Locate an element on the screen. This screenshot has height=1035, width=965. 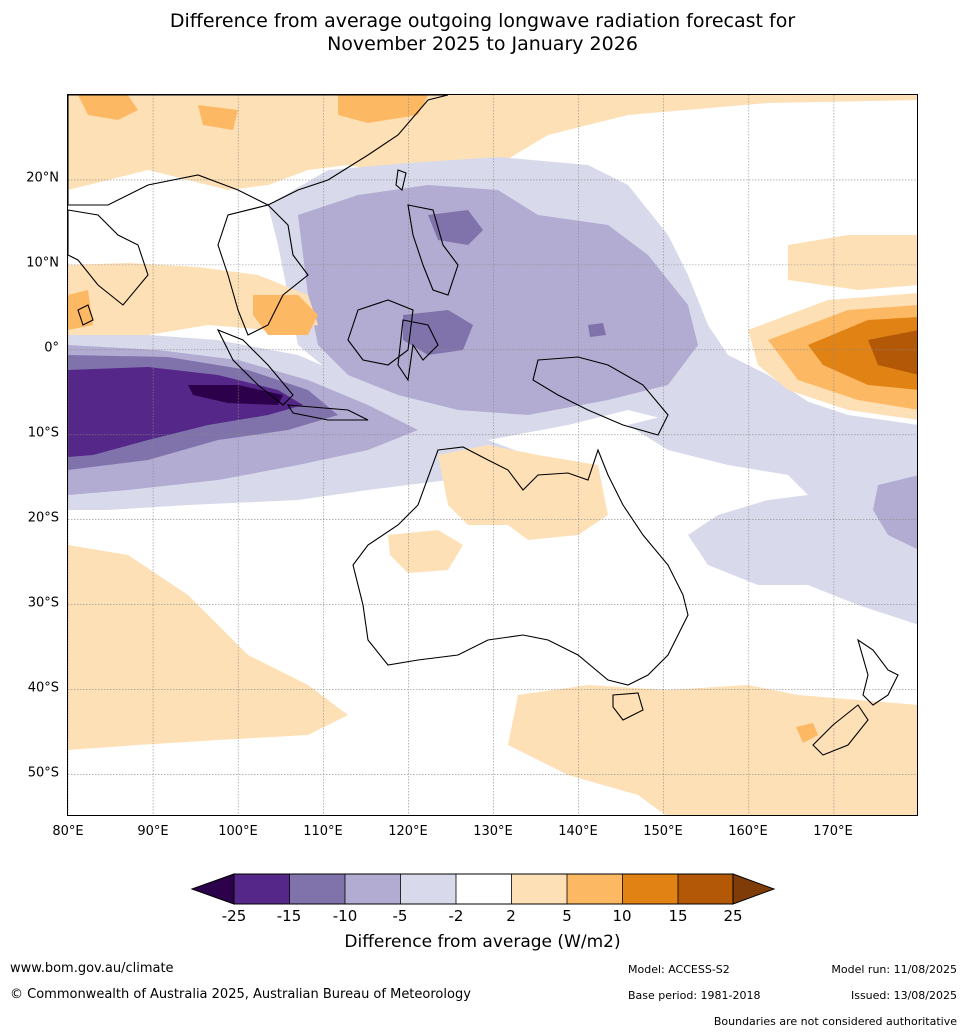
lat-label-20n: 20°N is located at coordinates (42, 178).